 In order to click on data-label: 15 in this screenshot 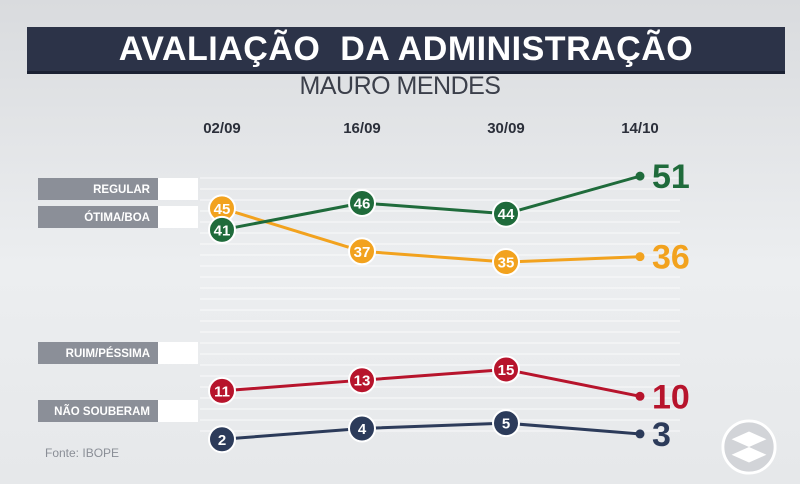, I will do `click(506, 370)`.